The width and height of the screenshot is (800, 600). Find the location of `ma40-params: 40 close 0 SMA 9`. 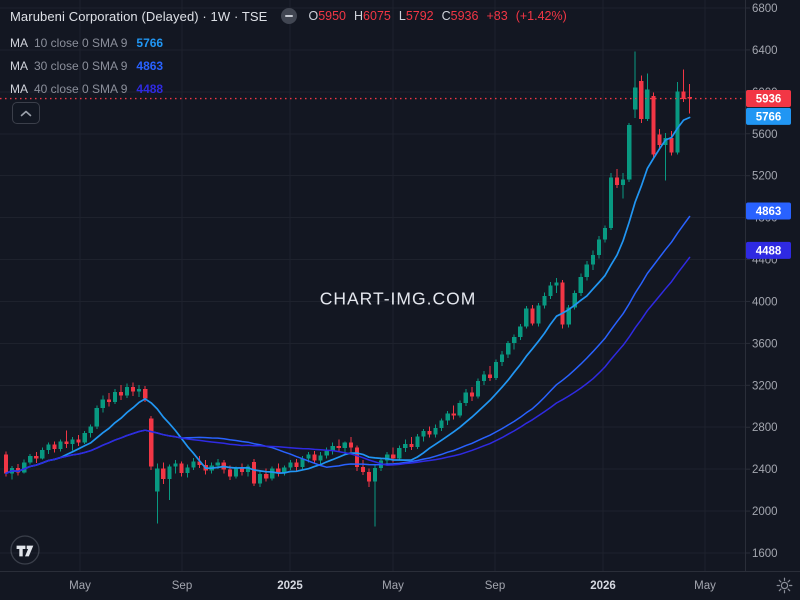

ma40-params: 40 close 0 SMA 9 is located at coordinates (81, 88).